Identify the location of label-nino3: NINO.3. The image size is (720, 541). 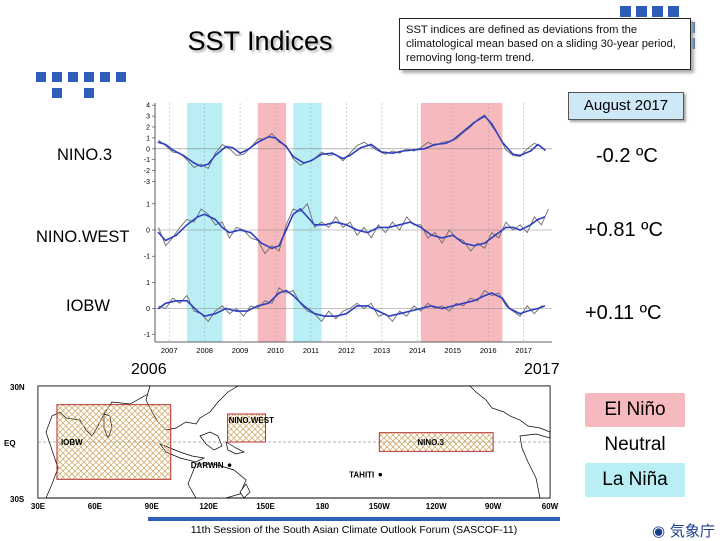
(85, 155).